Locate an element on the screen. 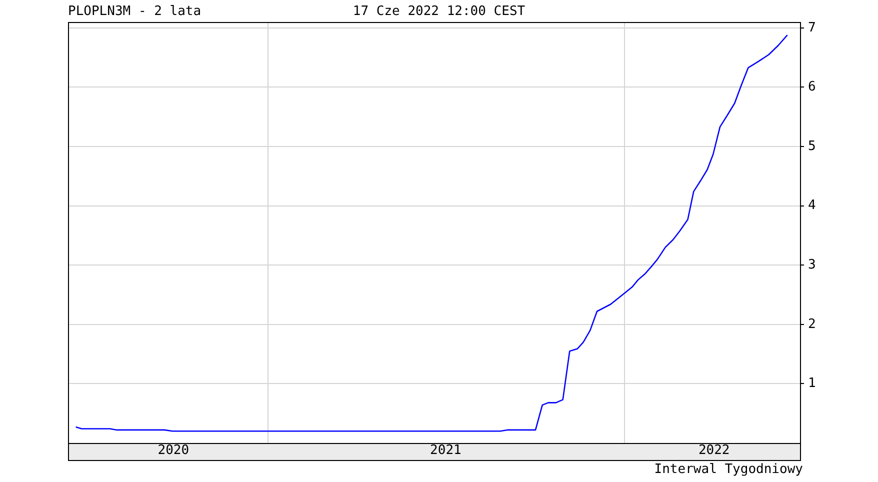 This screenshot has width=878, height=482. y-tick-label: 2 is located at coordinates (812, 324).